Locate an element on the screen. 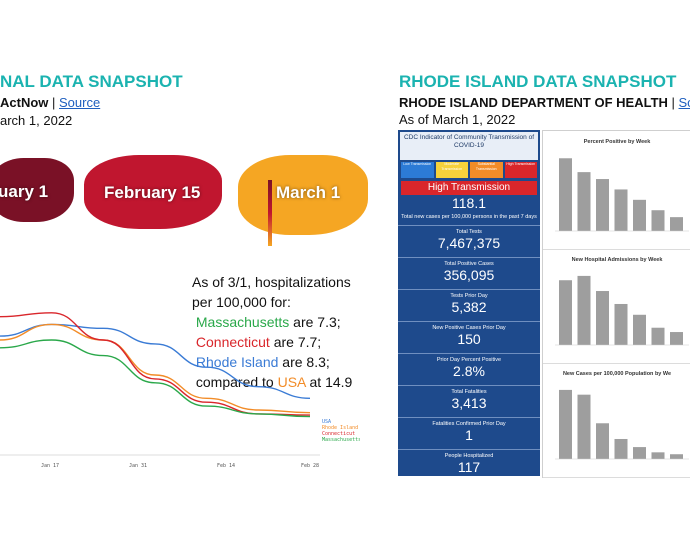 The height and width of the screenshot is (550, 690). right-source-org: RHODE ISLAND DEPARTMENT OF HEALTH is located at coordinates (533, 102).